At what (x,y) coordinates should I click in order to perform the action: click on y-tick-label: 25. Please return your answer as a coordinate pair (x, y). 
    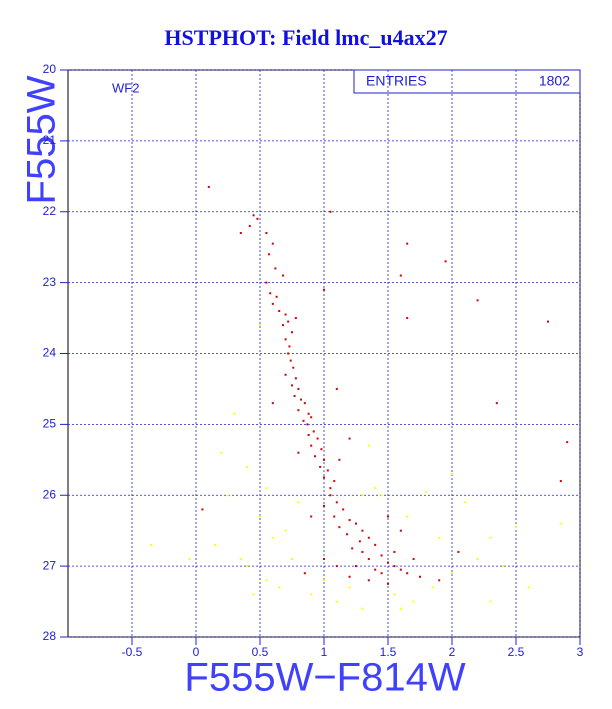
    Looking at the image, I should click on (50, 424).